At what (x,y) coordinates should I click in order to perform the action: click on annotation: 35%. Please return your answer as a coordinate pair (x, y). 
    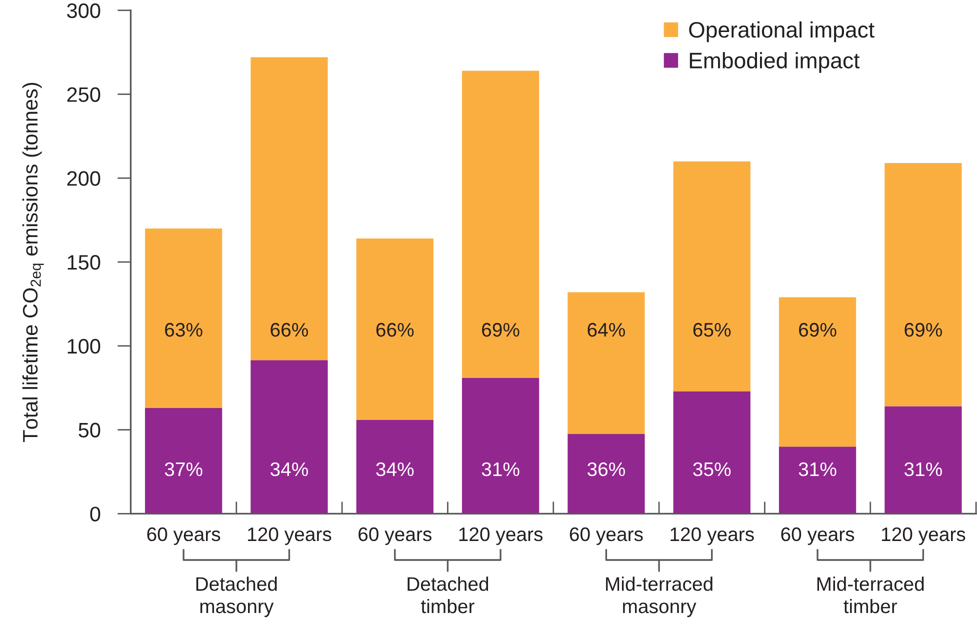
    Looking at the image, I should click on (712, 469).